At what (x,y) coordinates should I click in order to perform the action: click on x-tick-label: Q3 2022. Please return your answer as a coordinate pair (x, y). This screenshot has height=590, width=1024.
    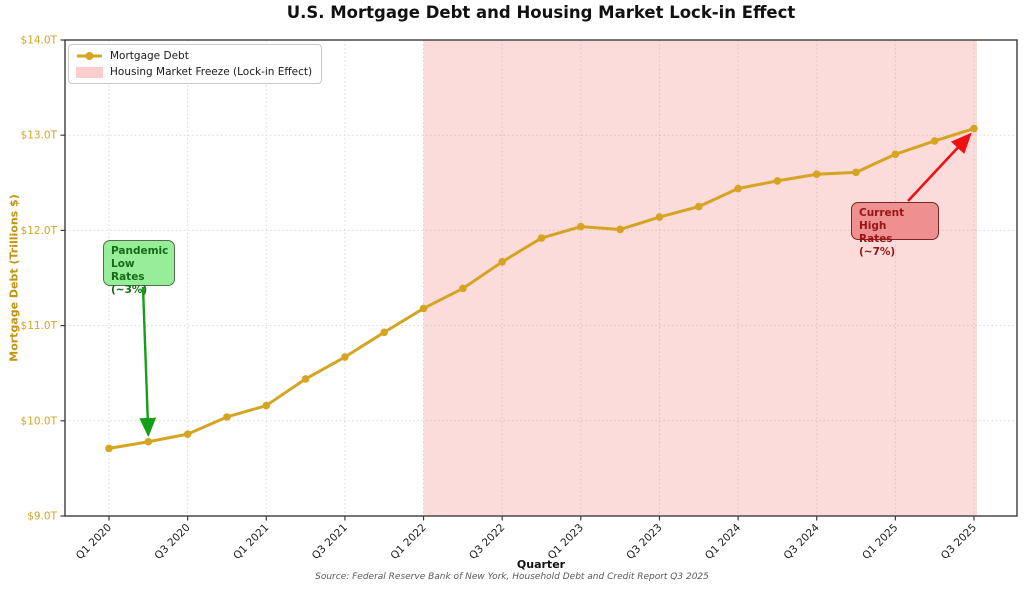
    Looking at the image, I should click on (487, 542).